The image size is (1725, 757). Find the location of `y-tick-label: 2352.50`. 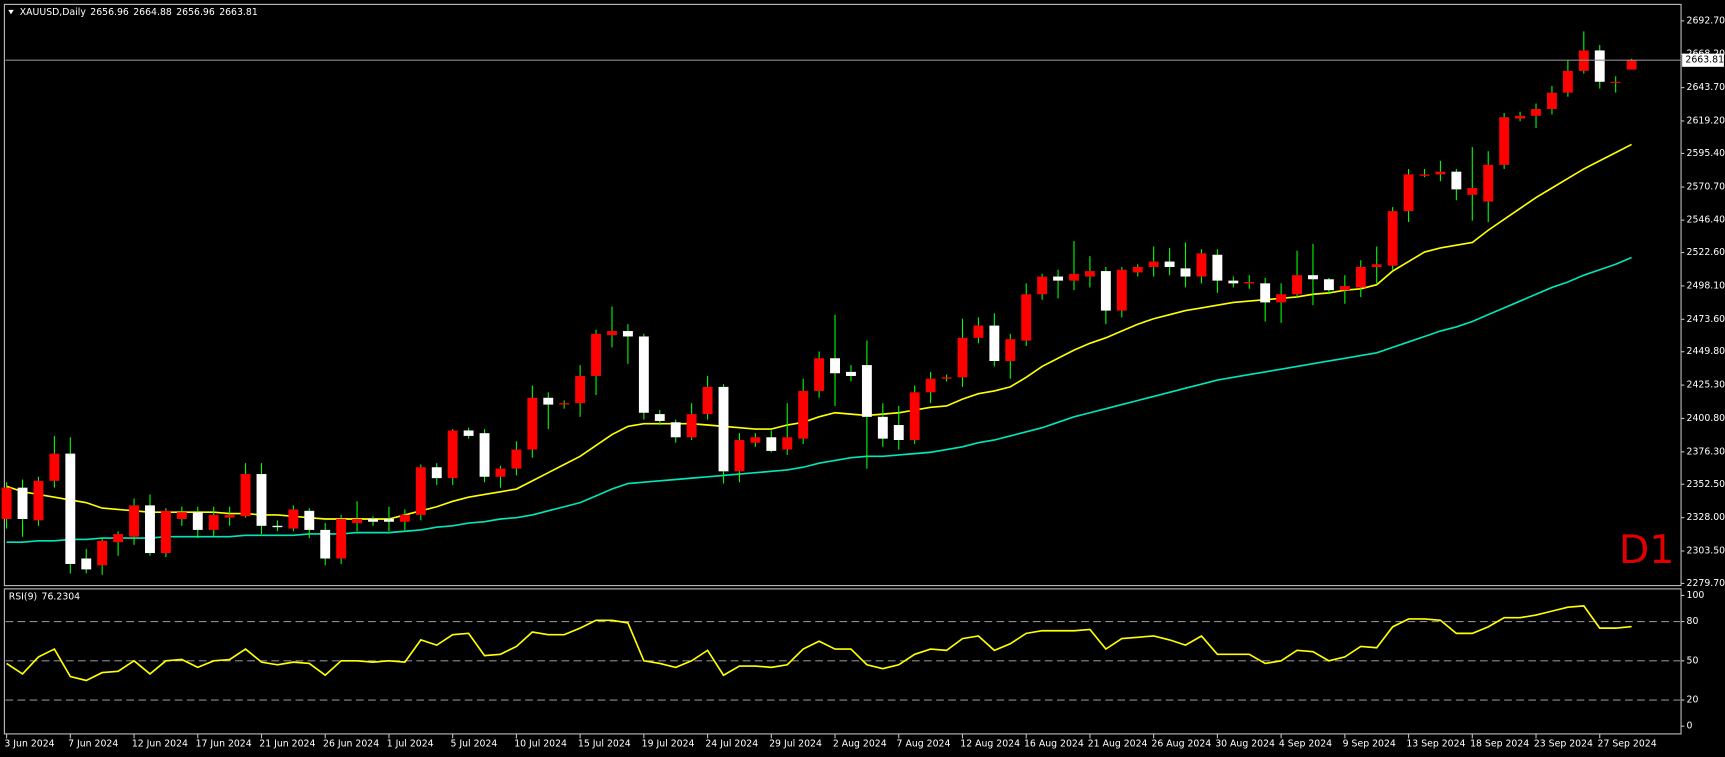

y-tick-label: 2352.50 is located at coordinates (1706, 484).